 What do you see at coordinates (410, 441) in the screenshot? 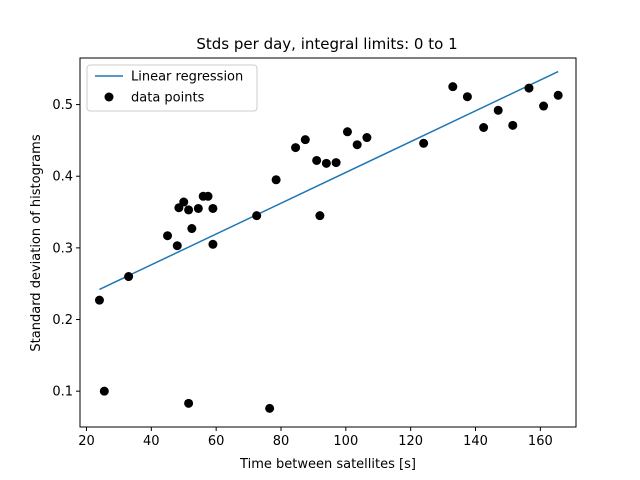
I see `x-tick-label: 120` at bounding box center [410, 441].